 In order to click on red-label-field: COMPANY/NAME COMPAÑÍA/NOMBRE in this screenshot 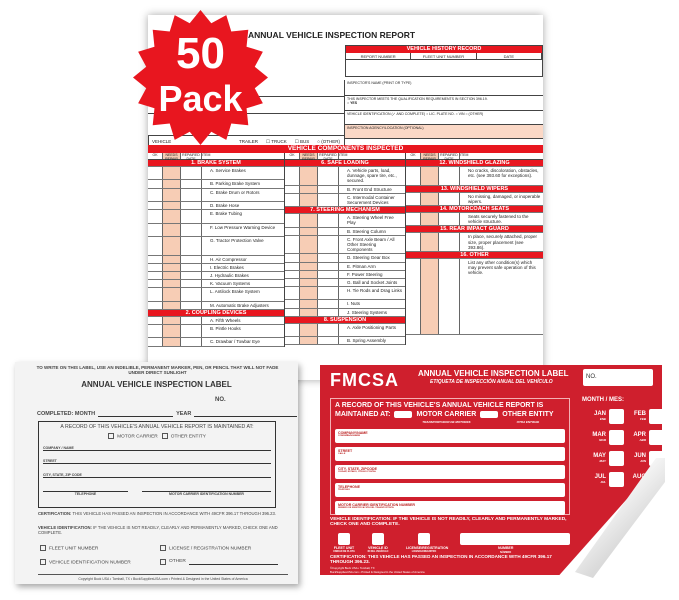, I will do `click(450, 436)`.